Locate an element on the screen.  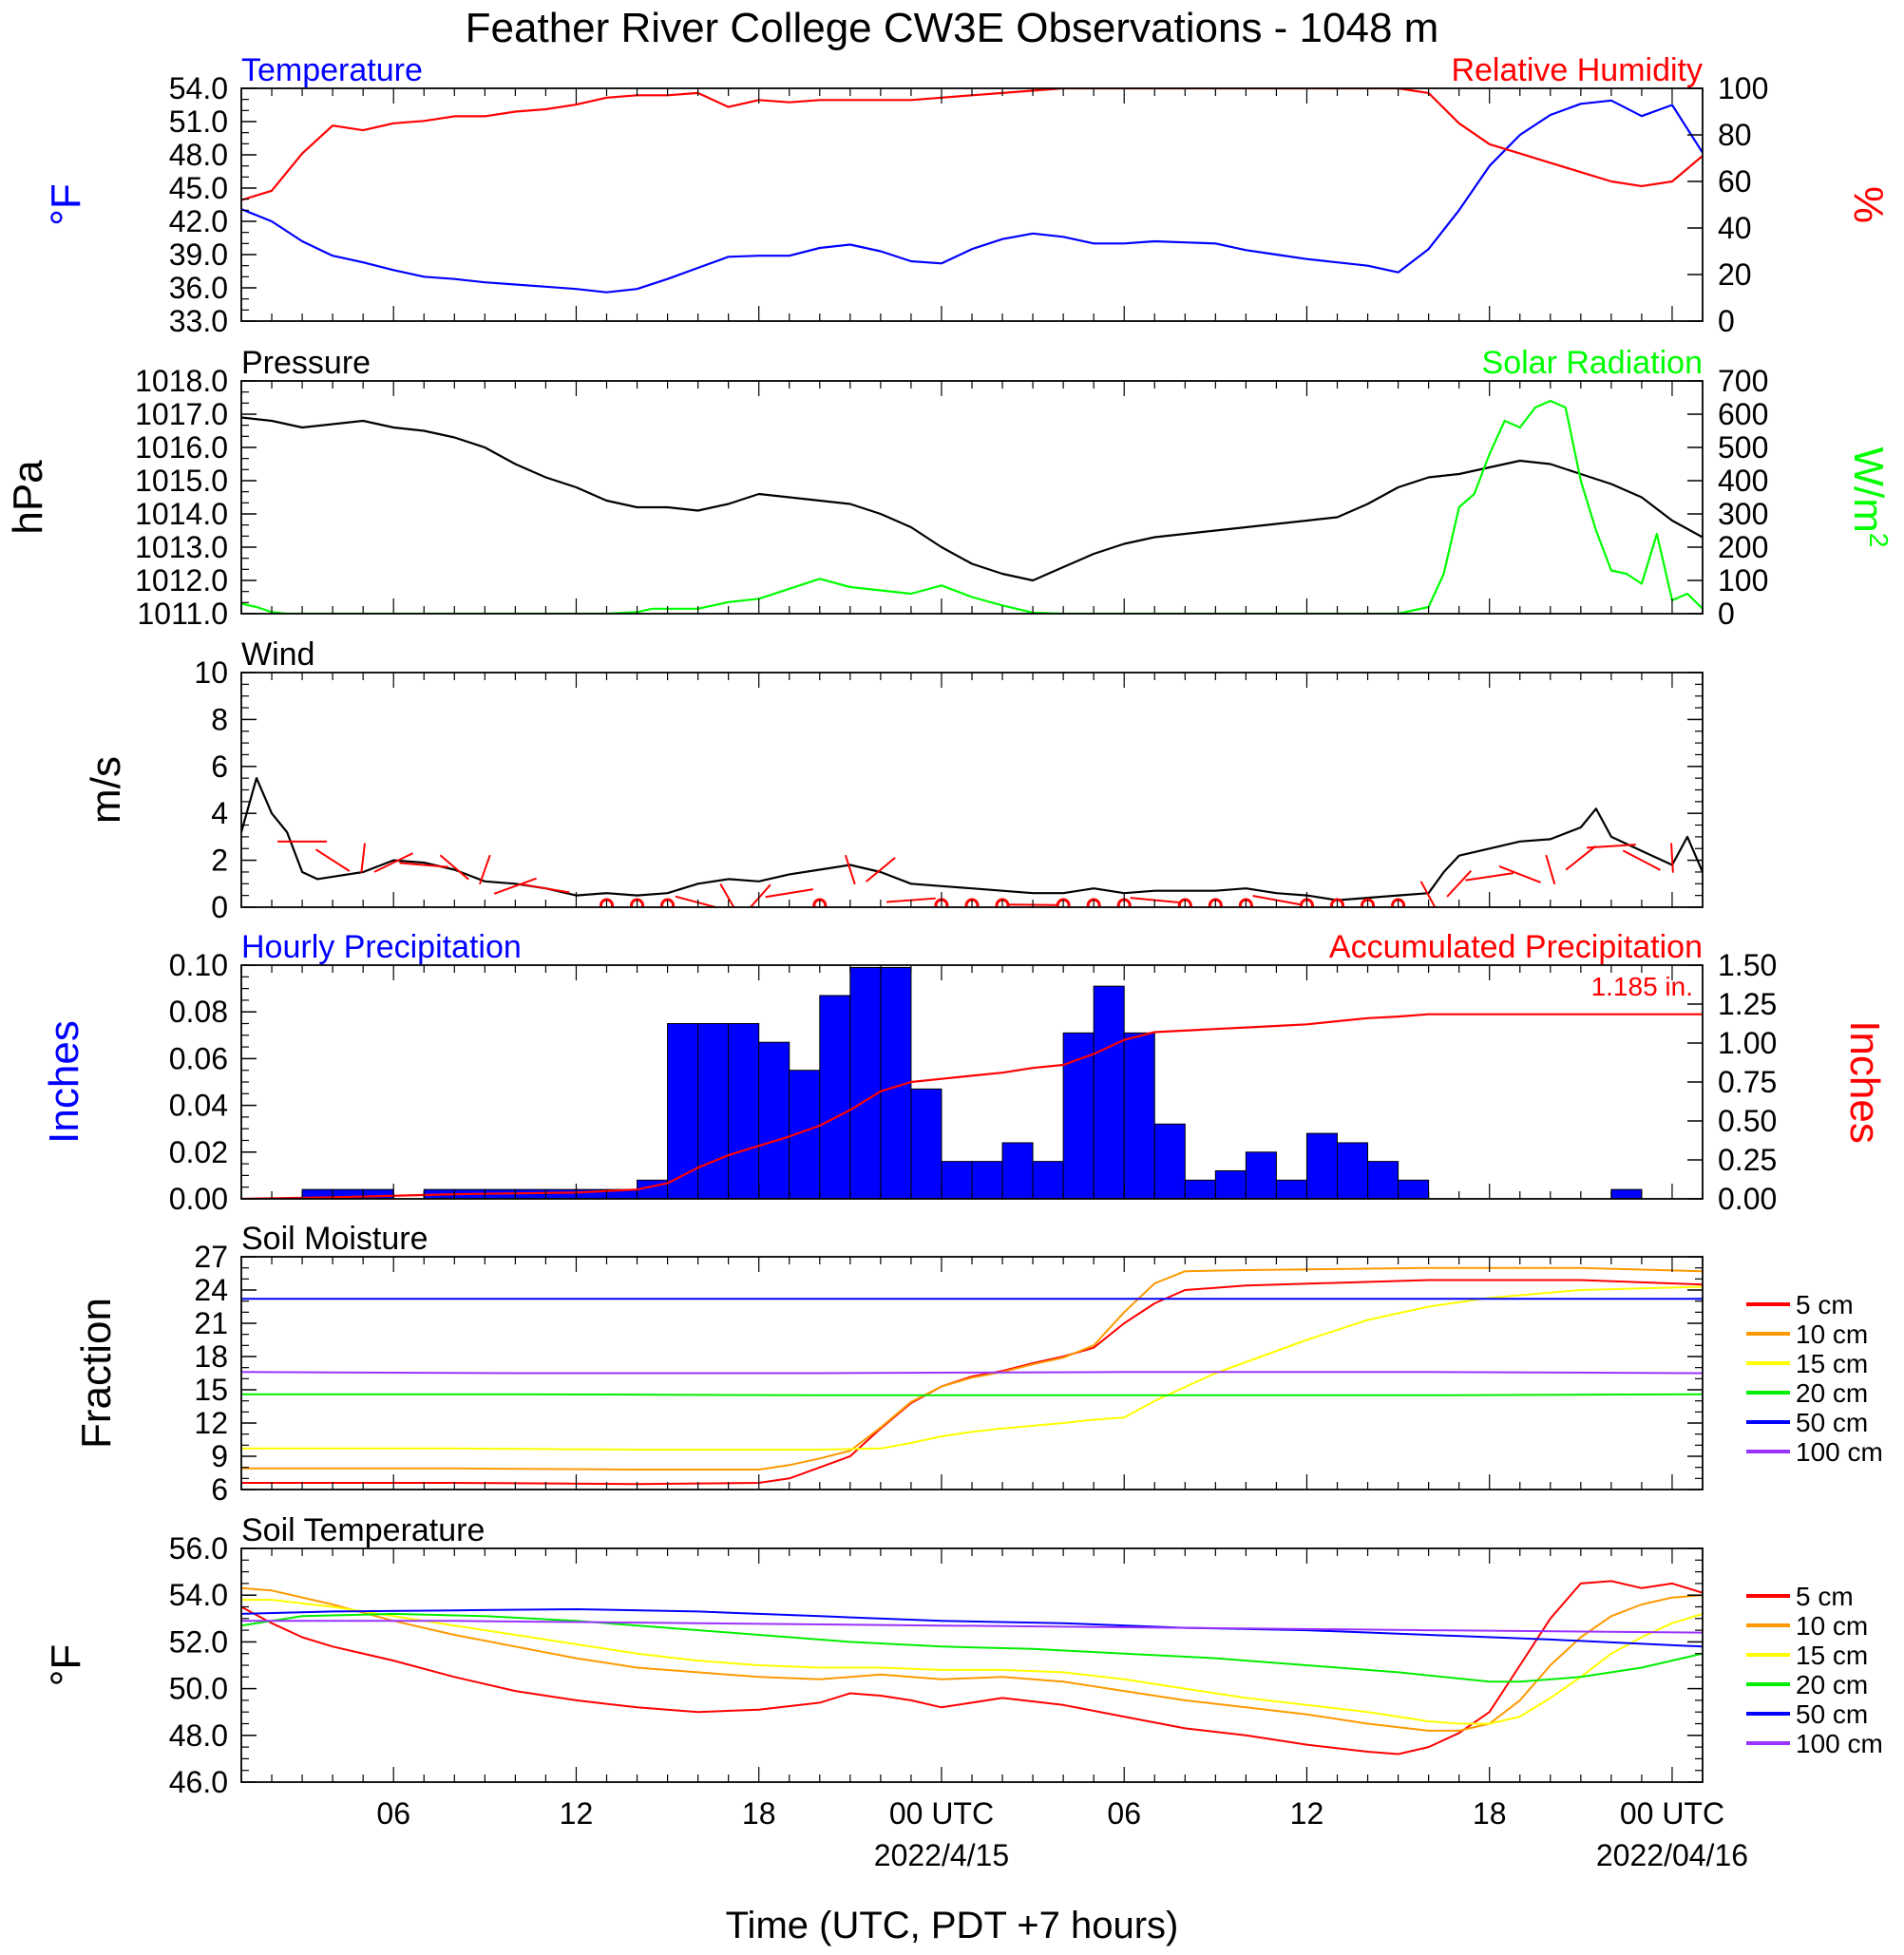
y-tick-label-left: 0.10 is located at coordinates (198, 965).